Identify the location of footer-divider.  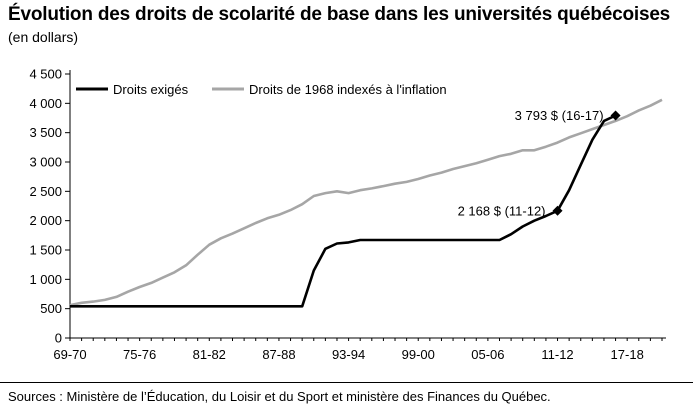
(346, 382).